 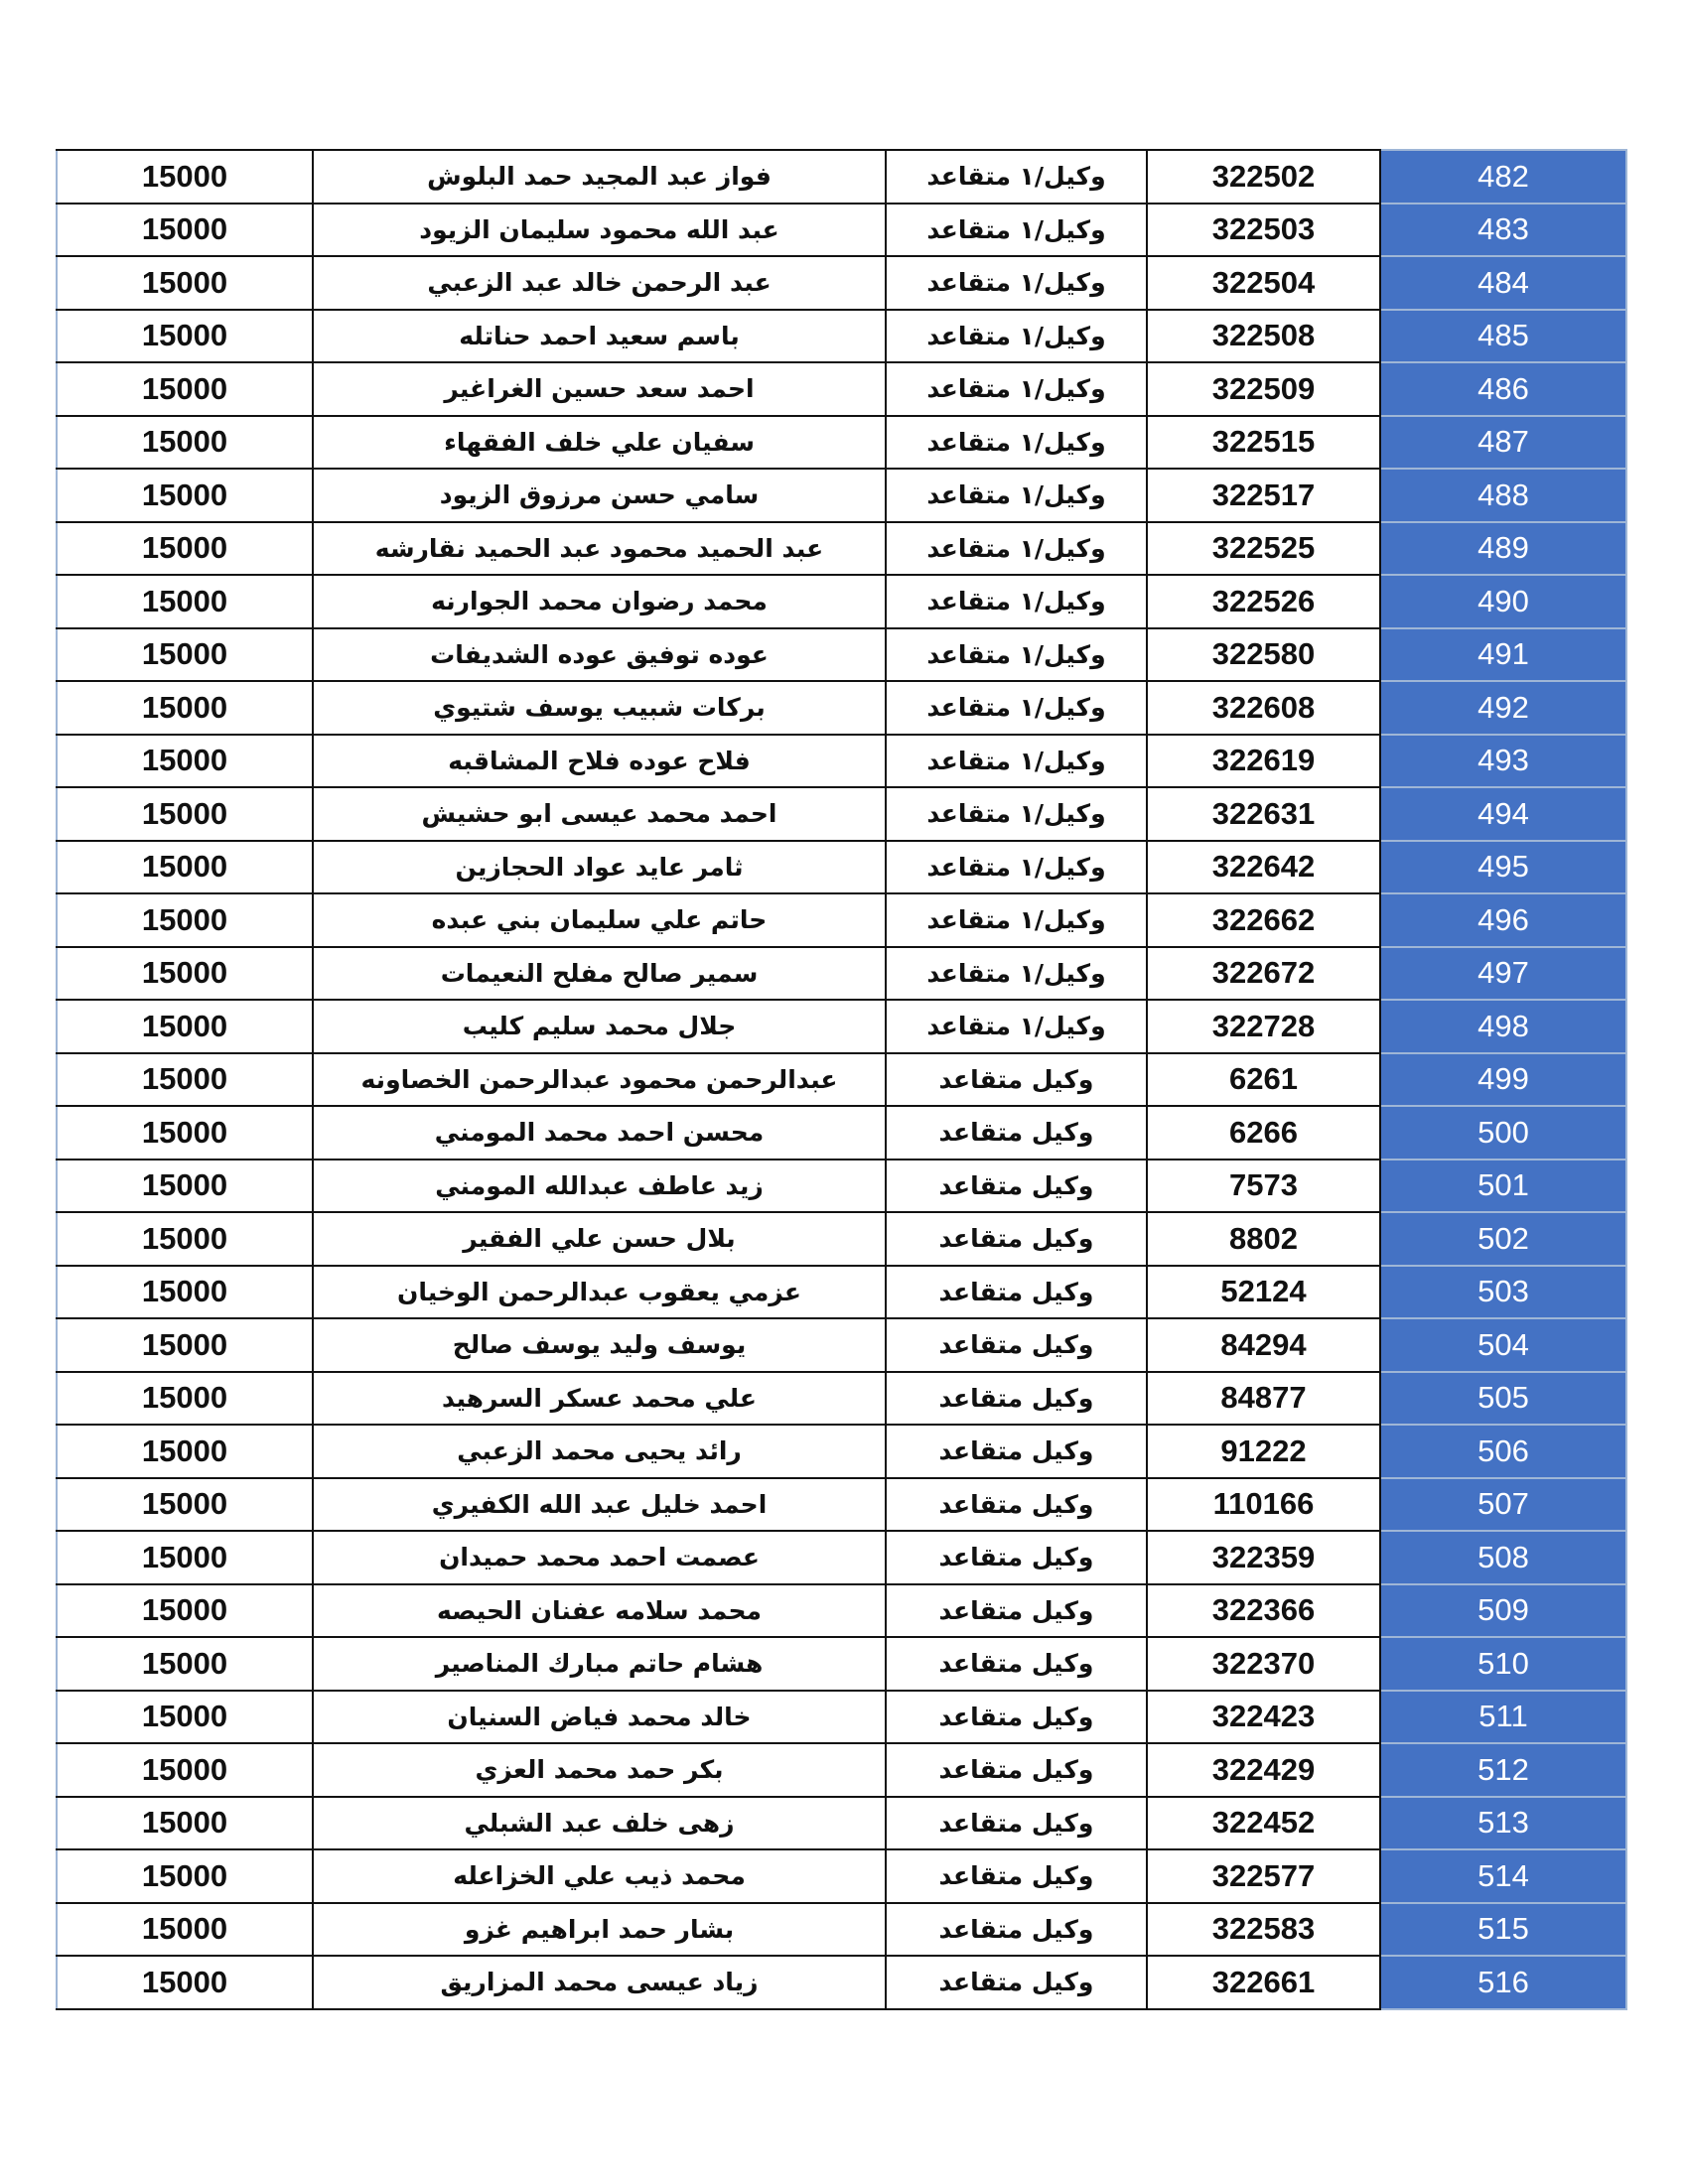 What do you see at coordinates (599, 1345) in the screenshot?
I see `name-cell: يوسف وليد يوسف صالح` at bounding box center [599, 1345].